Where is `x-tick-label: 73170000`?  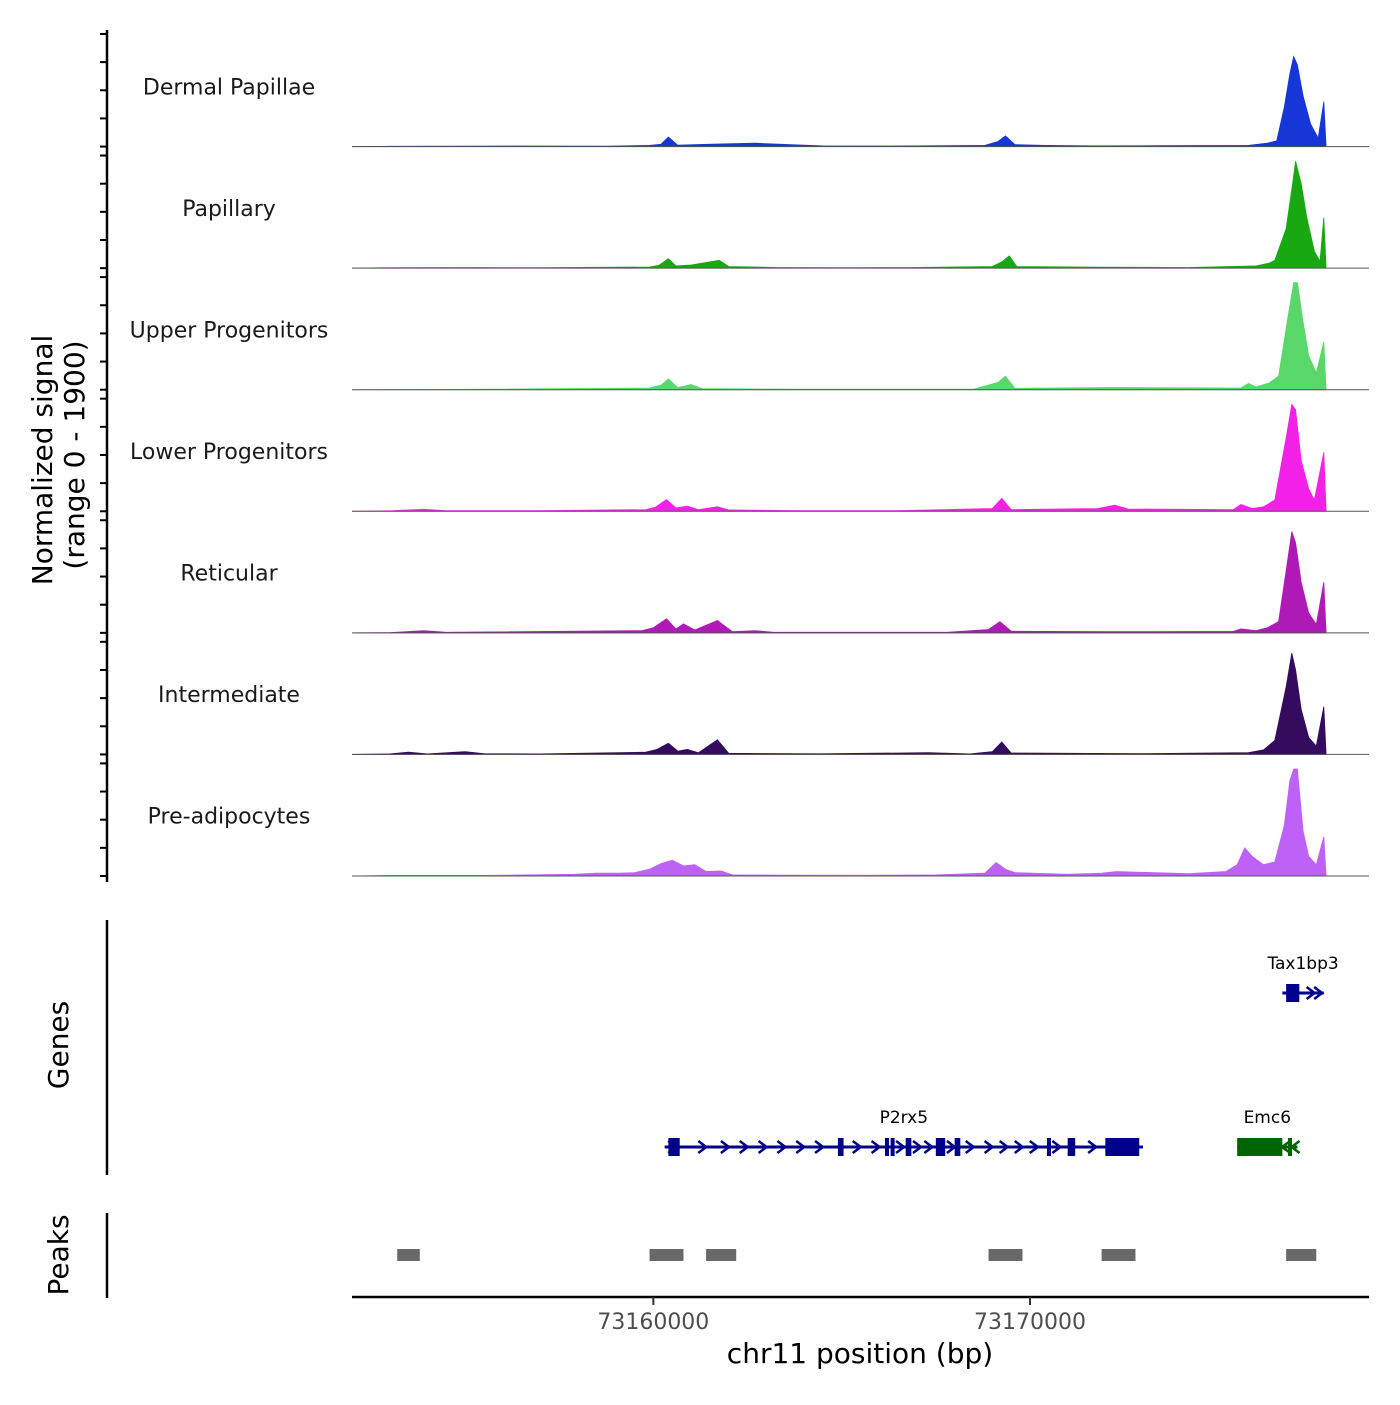 x-tick-label: 73170000 is located at coordinates (1030, 1322).